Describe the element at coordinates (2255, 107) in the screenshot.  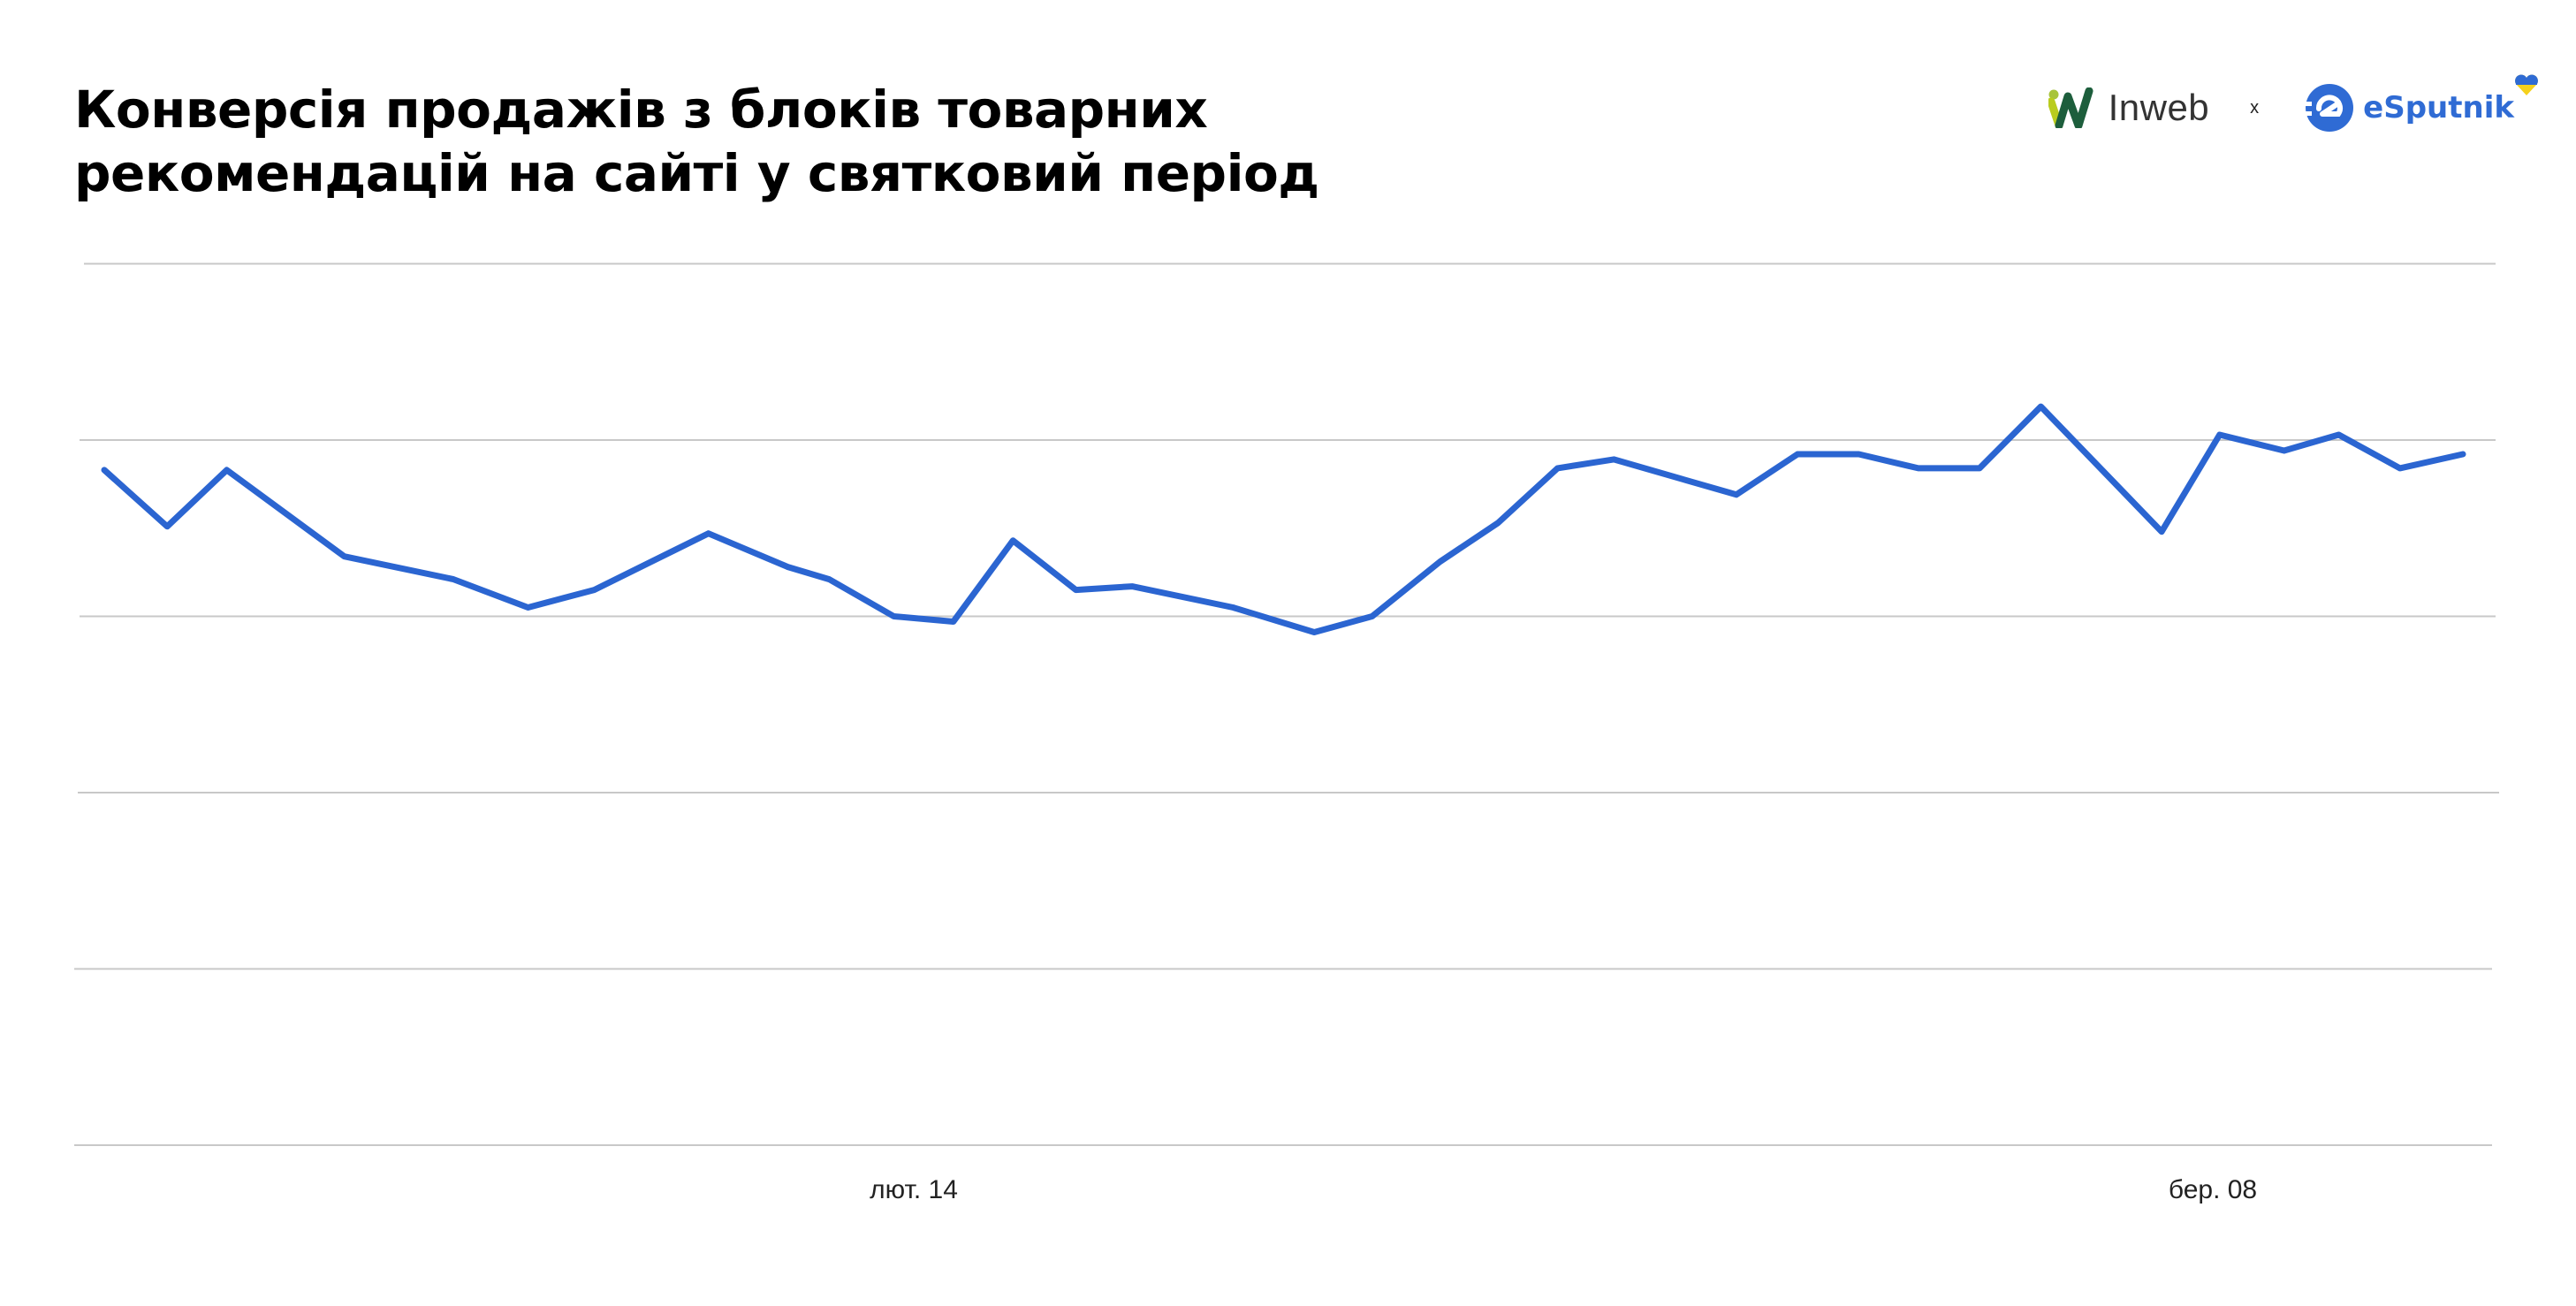
I see `logo-separator: x` at that location.